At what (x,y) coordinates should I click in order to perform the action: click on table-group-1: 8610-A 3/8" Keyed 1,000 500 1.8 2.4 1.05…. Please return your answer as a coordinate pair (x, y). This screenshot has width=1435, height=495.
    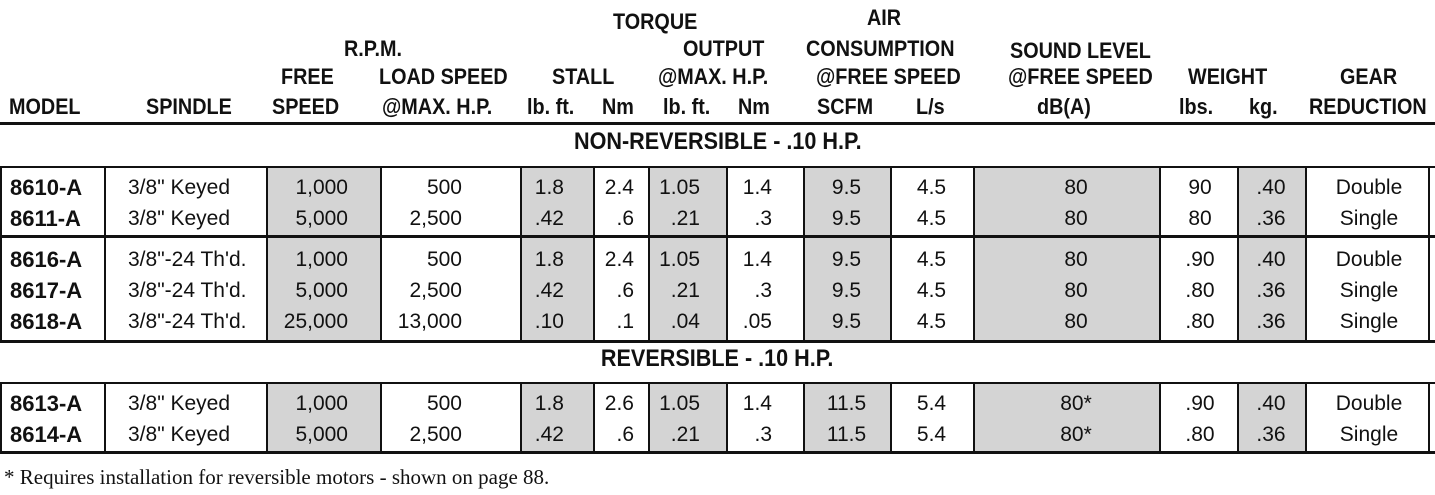
    Looking at the image, I should click on (715, 201).